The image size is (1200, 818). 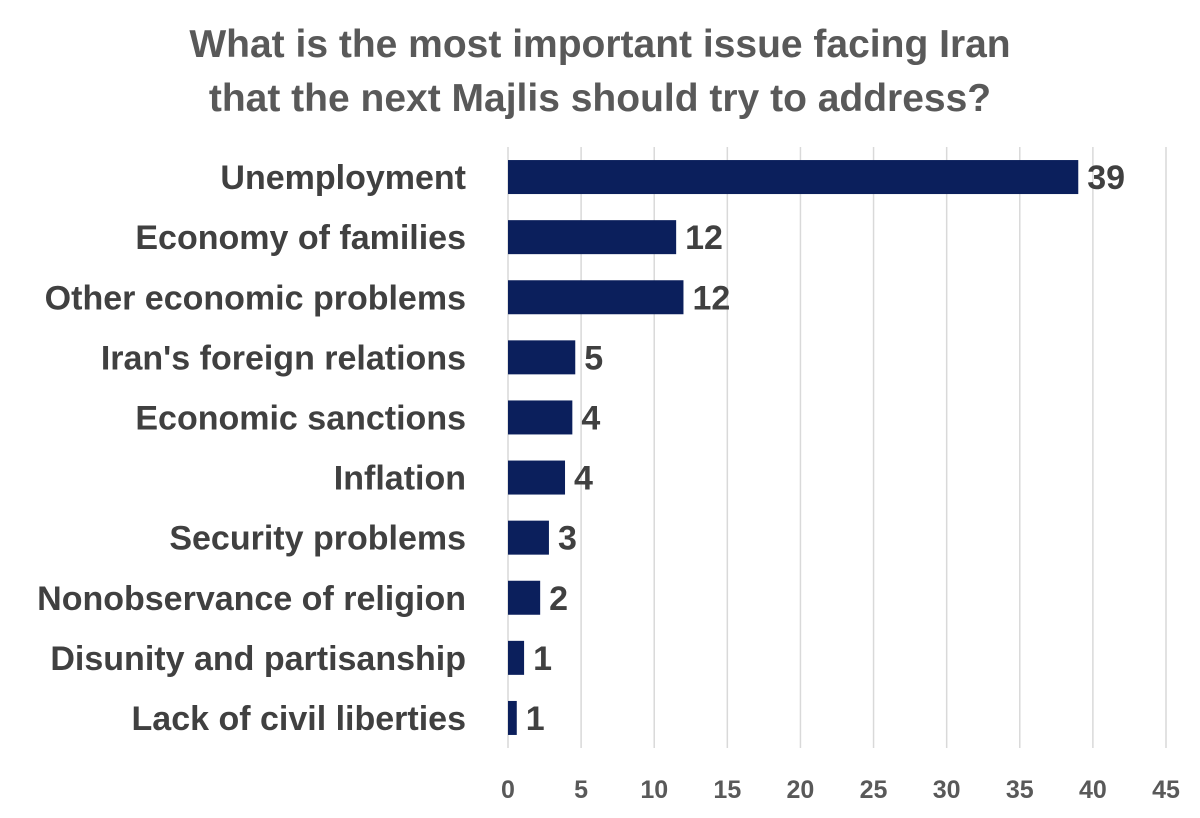 I want to click on x-tick-label-25: 25, so click(x=874, y=790).